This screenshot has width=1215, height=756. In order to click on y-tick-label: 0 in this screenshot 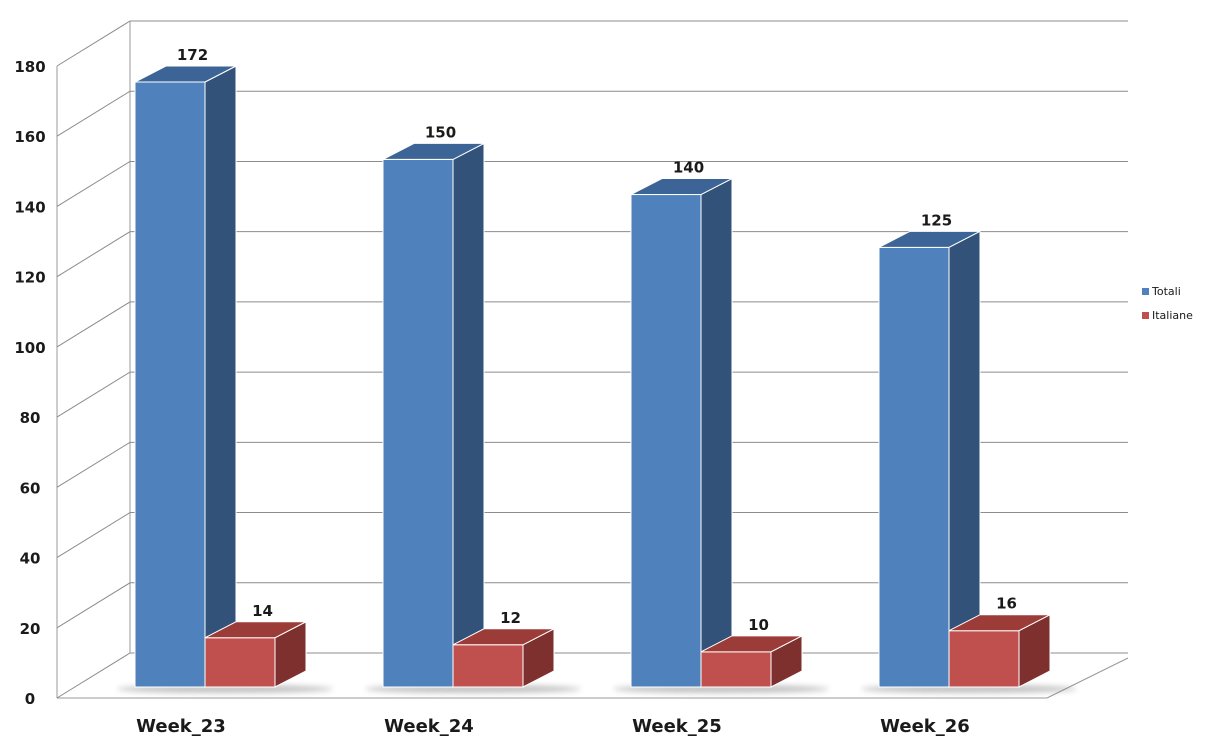, I will do `click(30, 699)`.